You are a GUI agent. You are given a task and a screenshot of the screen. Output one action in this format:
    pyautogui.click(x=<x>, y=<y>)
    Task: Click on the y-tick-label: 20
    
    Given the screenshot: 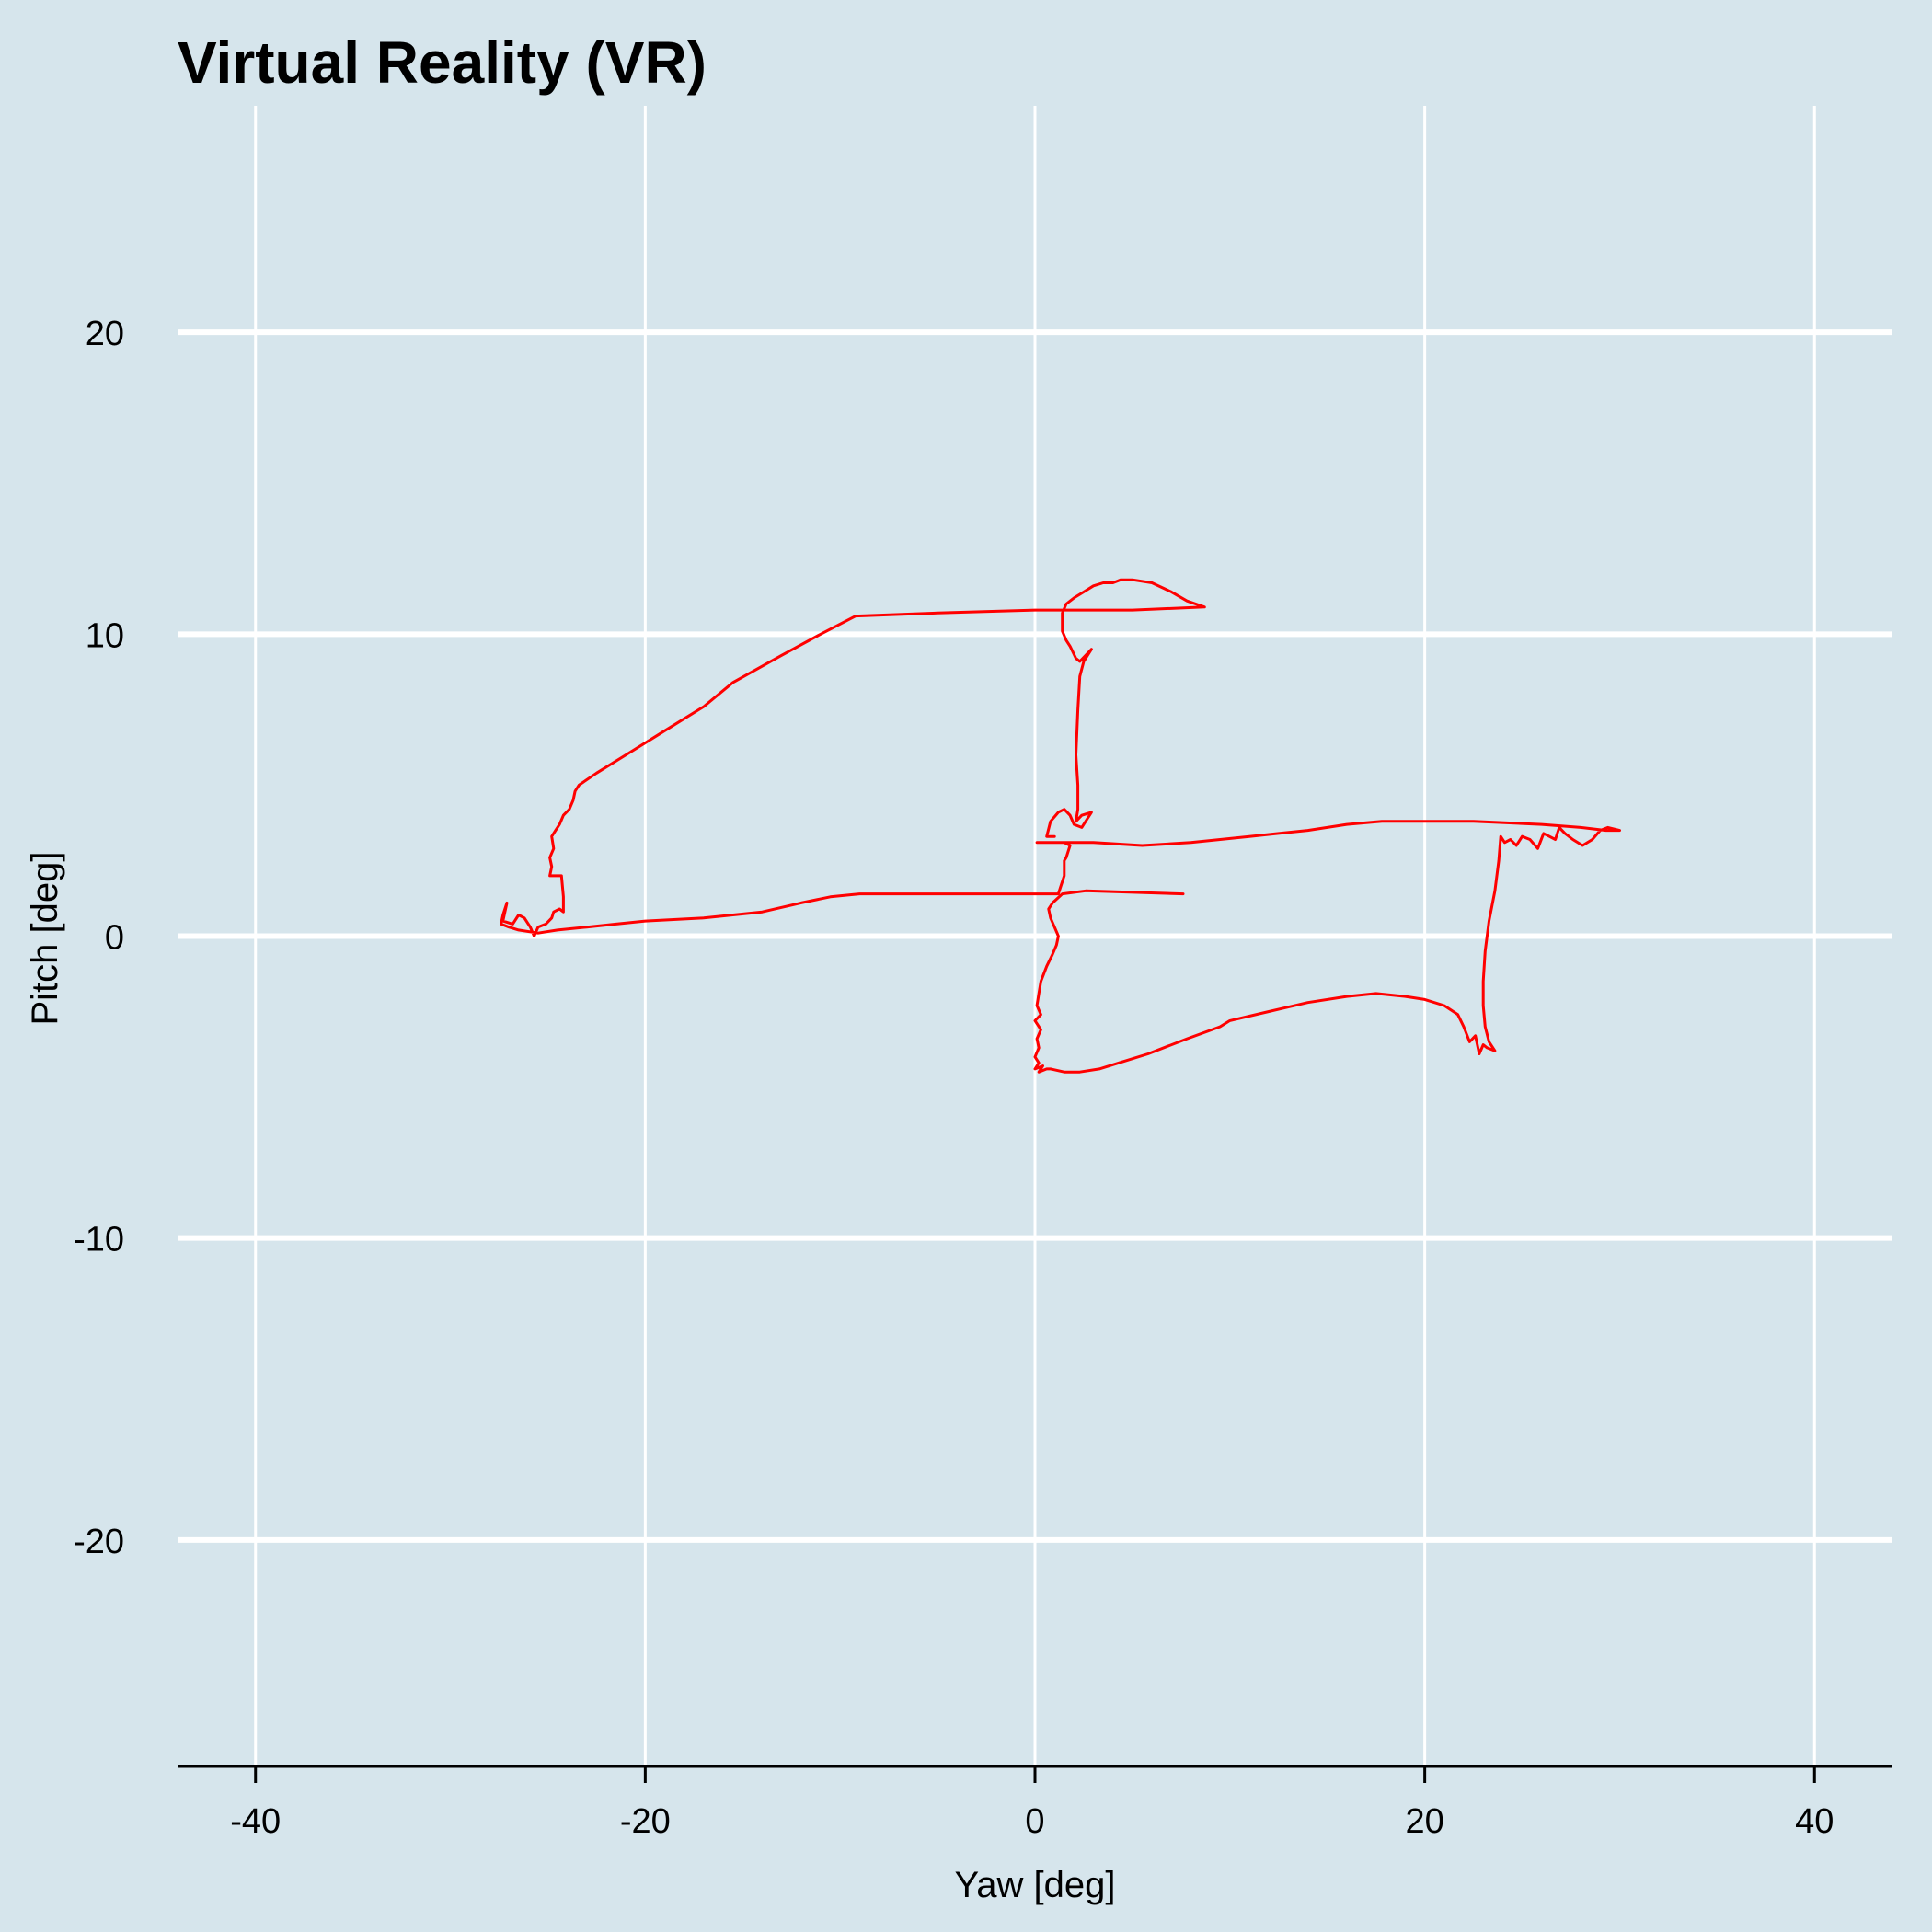 What is the action you would take?
    pyautogui.click(x=105, y=334)
    